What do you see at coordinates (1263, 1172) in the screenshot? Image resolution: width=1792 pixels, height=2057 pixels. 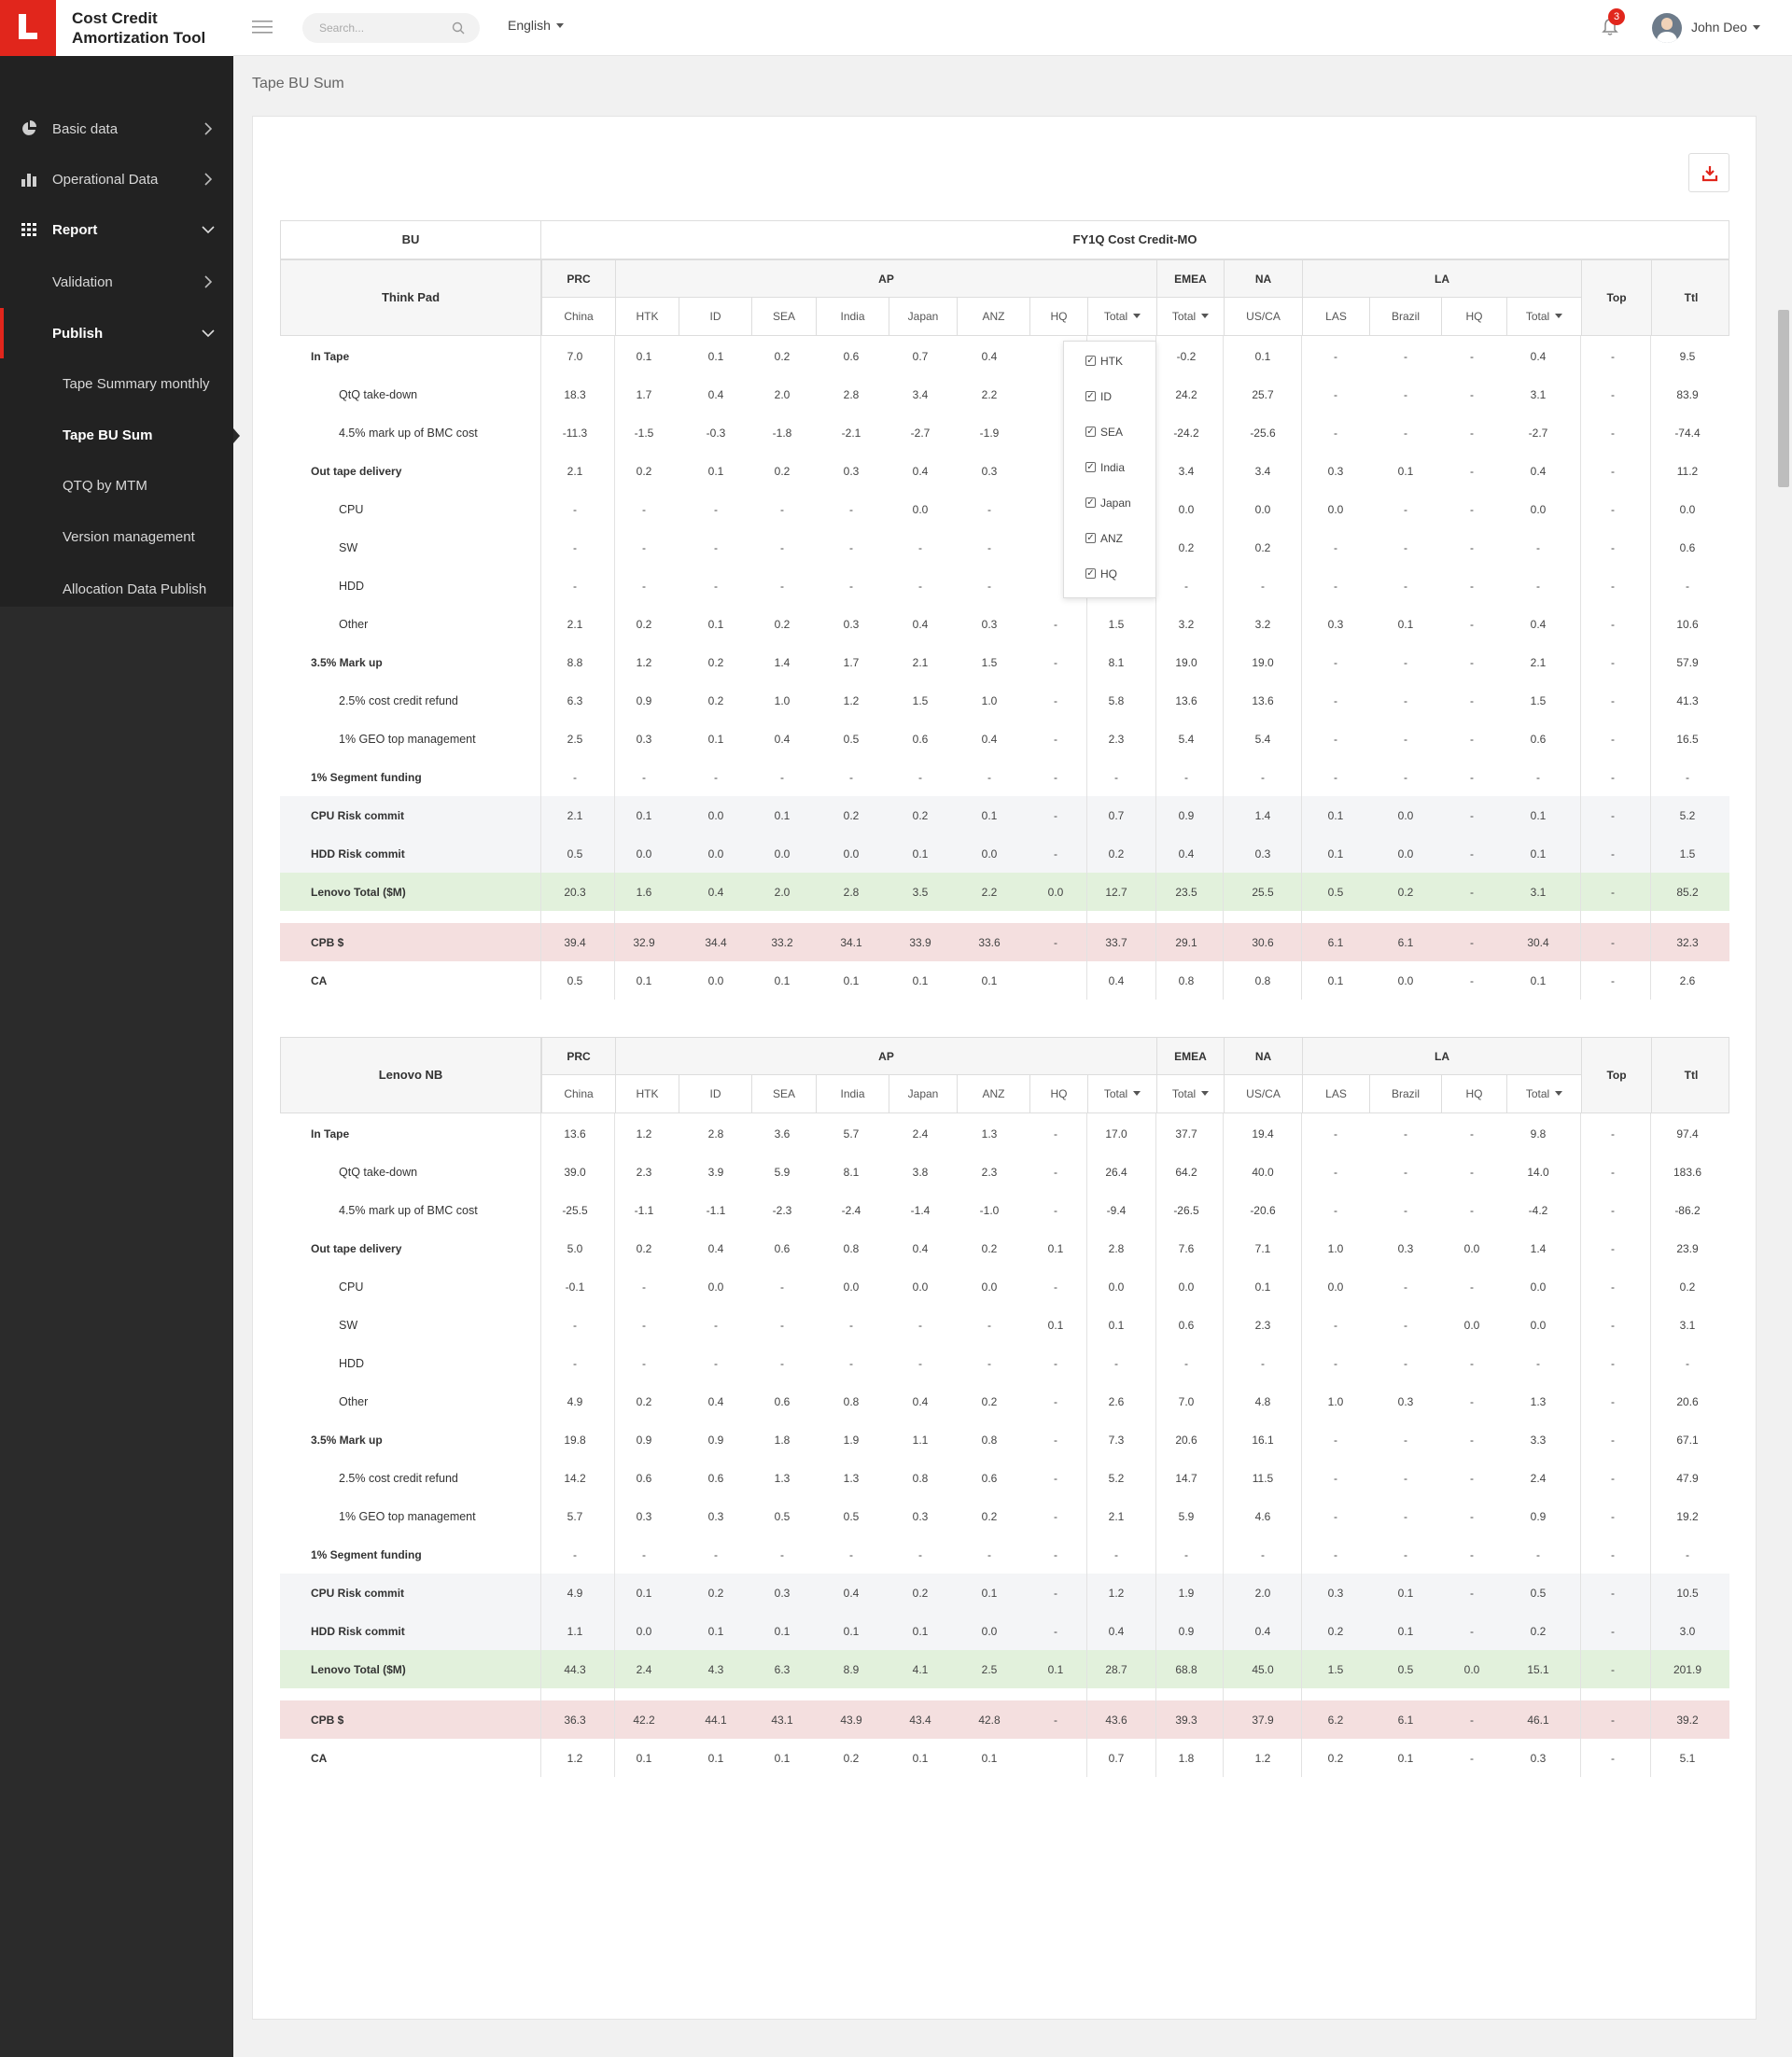 I see `table-cell: 40.0` at bounding box center [1263, 1172].